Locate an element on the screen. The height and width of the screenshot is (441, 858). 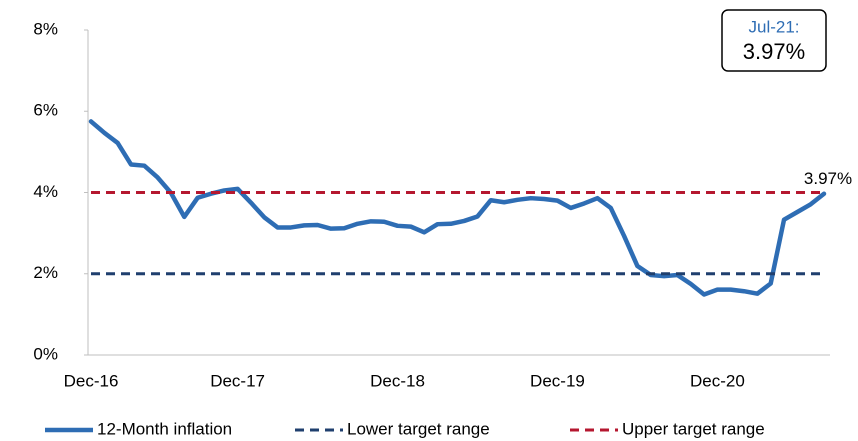
y-tick-label: 0% is located at coordinates (45, 353).